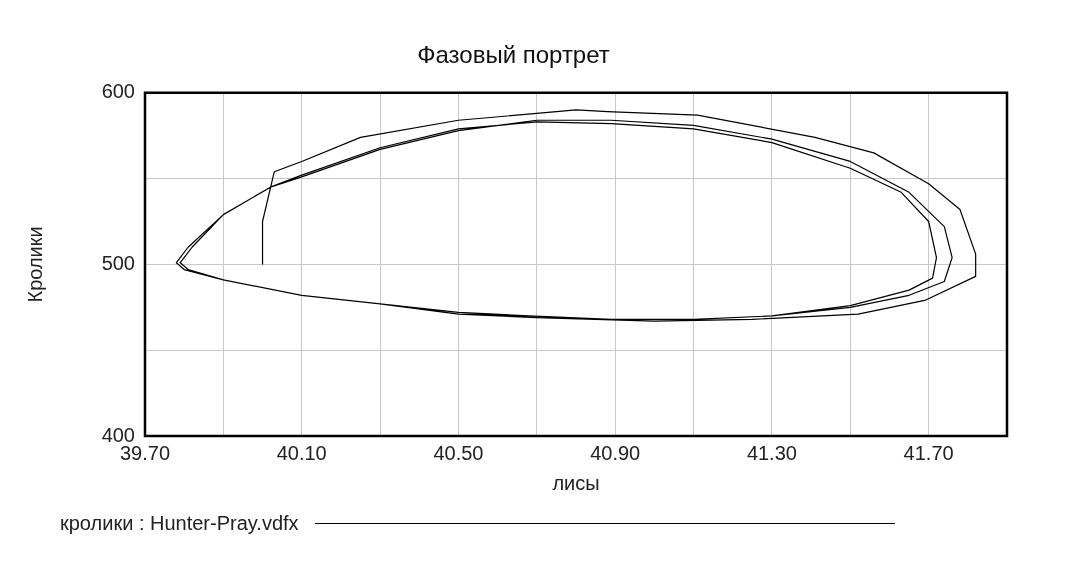 The height and width of the screenshot is (562, 1070). Describe the element at coordinates (118, 91) in the screenshot. I see `y-tick-label: 600` at that location.